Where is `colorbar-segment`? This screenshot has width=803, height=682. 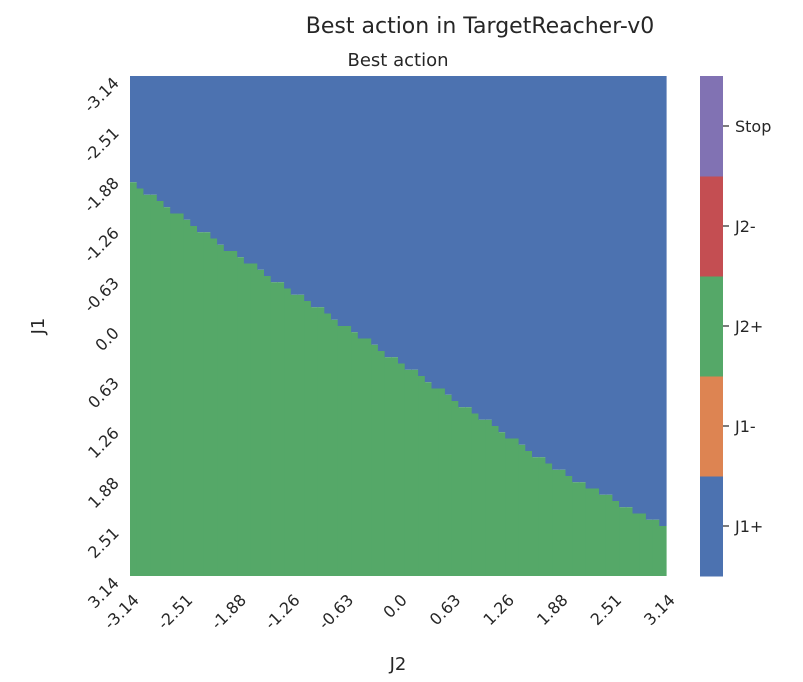 colorbar-segment is located at coordinates (711, 526).